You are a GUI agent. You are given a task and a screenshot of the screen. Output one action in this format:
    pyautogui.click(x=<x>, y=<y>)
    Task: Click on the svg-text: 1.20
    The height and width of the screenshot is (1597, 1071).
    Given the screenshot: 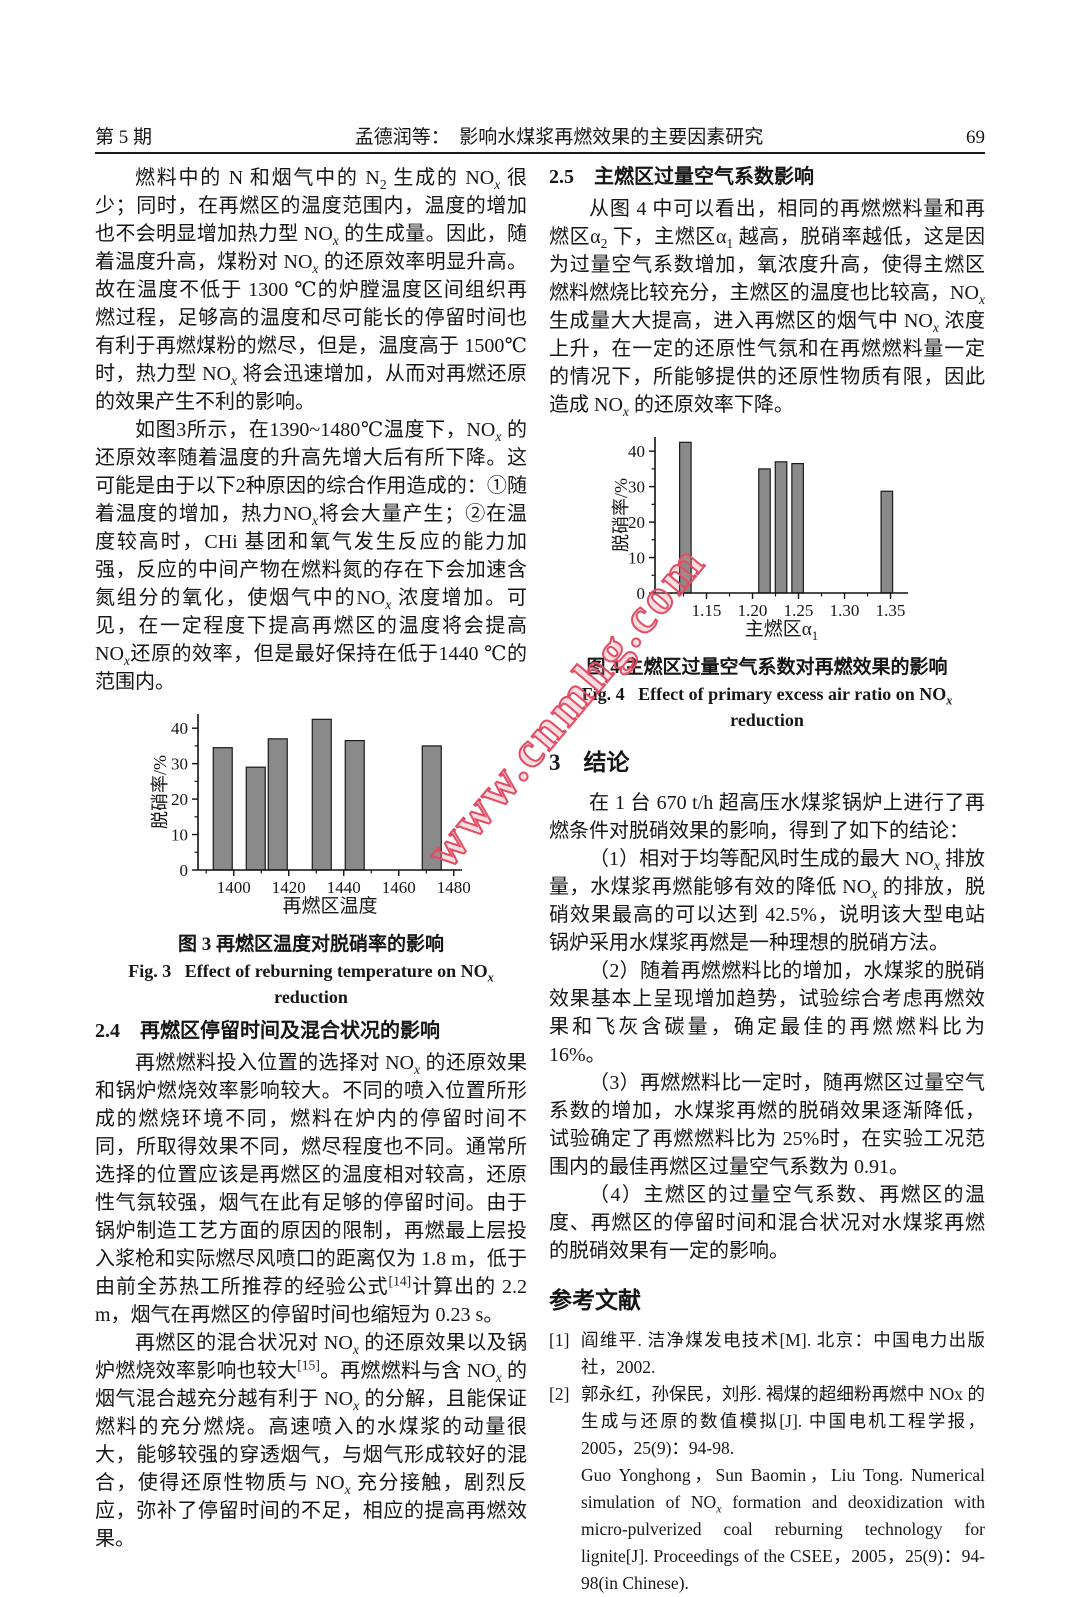 What is the action you would take?
    pyautogui.click(x=753, y=610)
    